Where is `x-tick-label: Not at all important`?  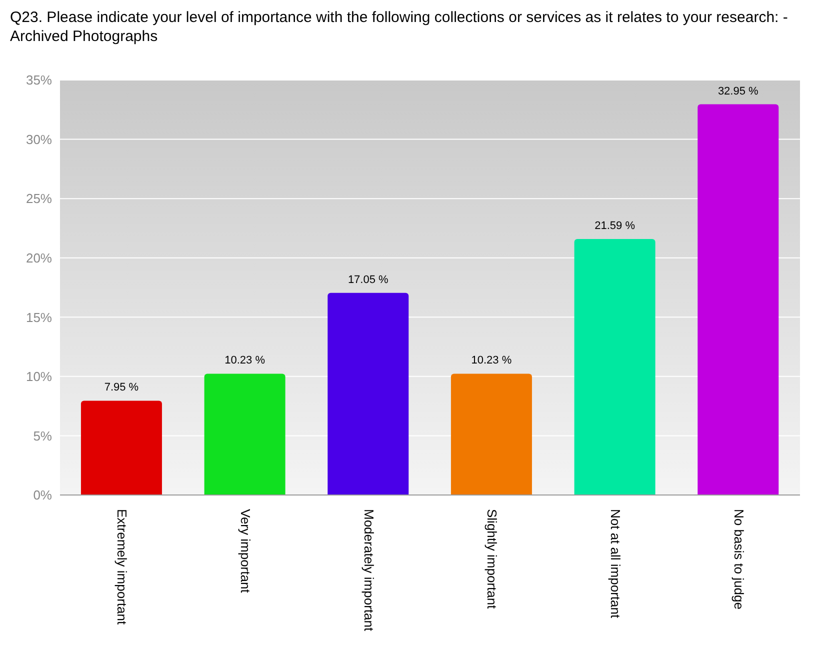
x-tick-label: Not at all important is located at coordinates (615, 563).